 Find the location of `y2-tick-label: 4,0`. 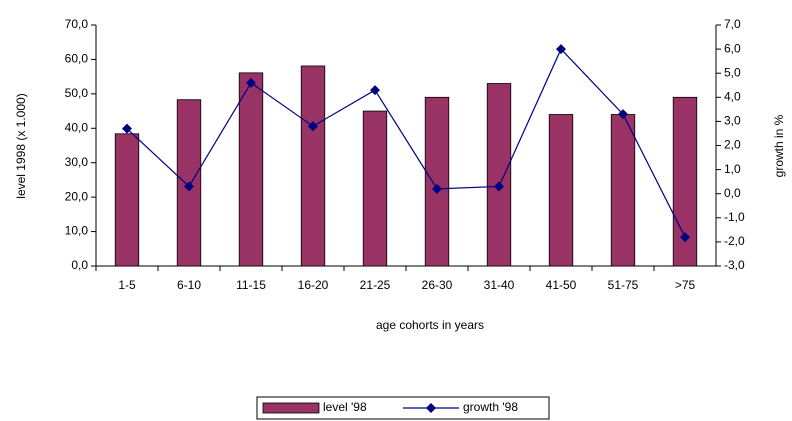

y2-tick-label: 4,0 is located at coordinates (732, 96).